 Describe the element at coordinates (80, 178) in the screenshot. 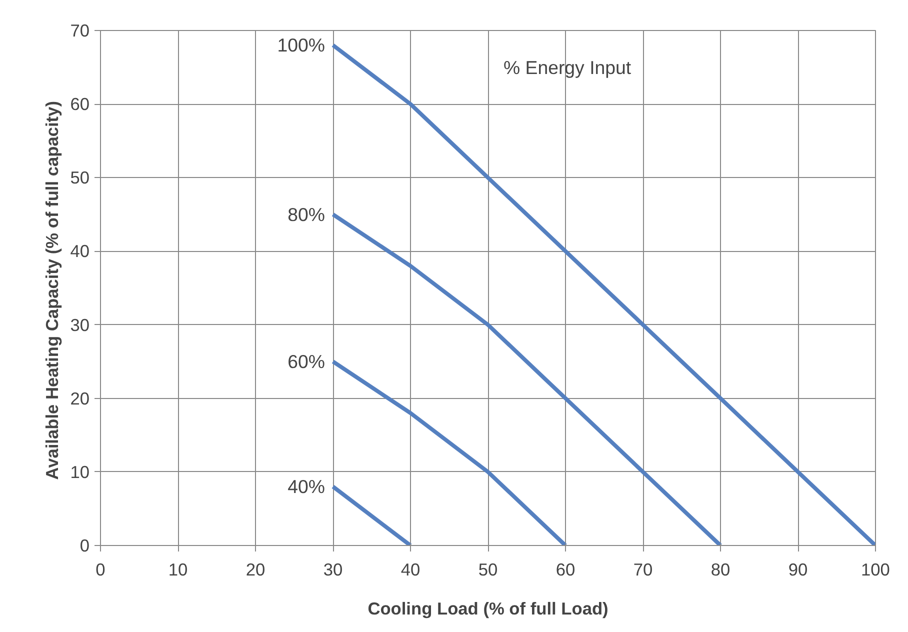

I see `y-tick-label: 50` at that location.